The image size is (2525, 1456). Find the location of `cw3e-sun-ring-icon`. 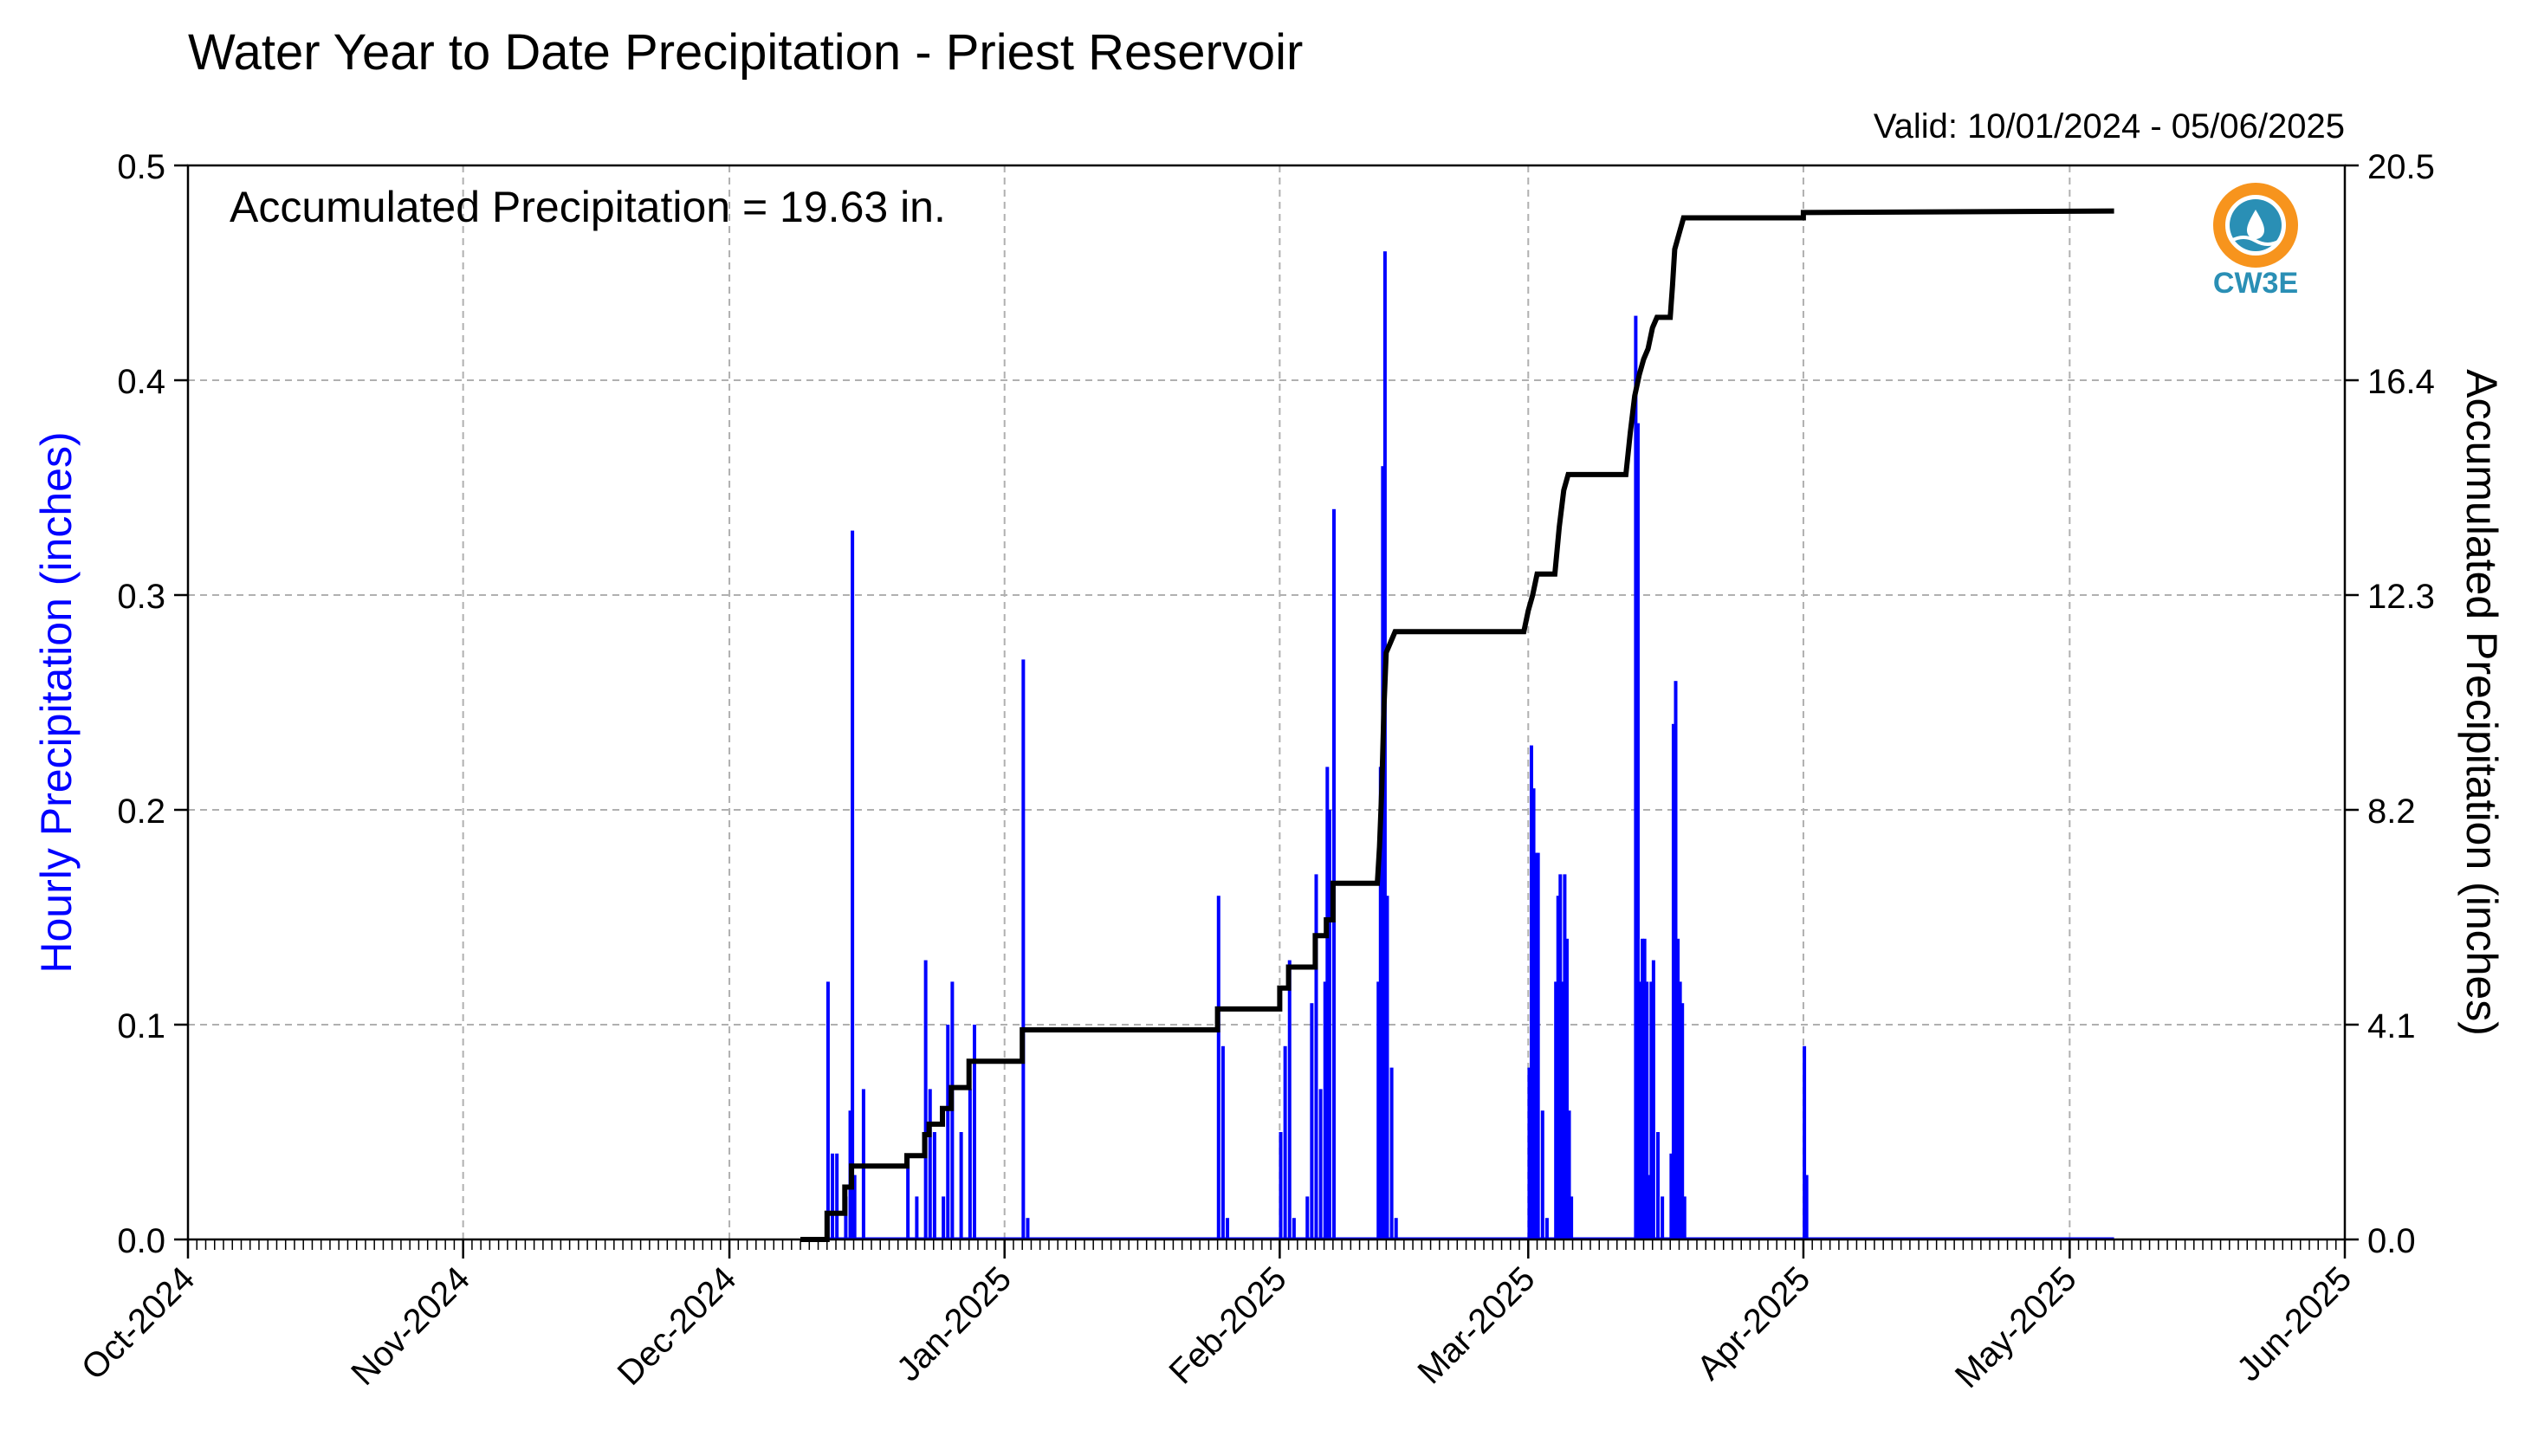

cw3e-sun-ring-icon is located at coordinates (2255, 225).